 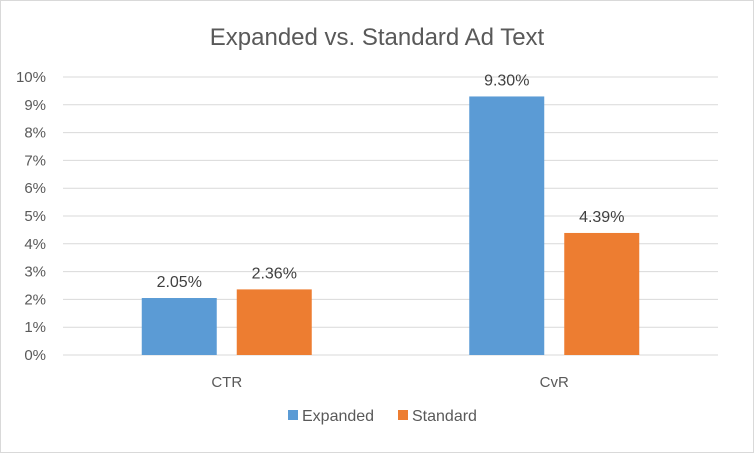 I want to click on bar-standard-cvr, so click(x=602, y=293).